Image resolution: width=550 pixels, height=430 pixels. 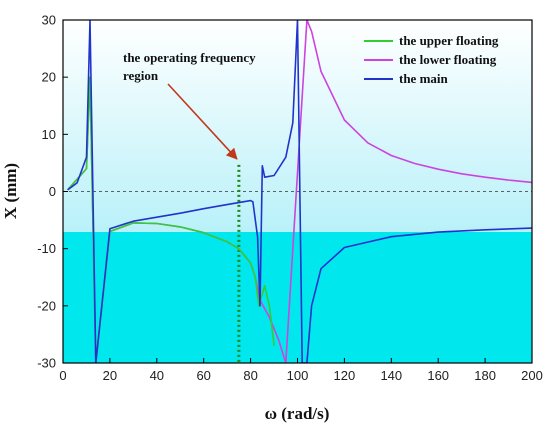 What do you see at coordinates (298, 375) in the screenshot?
I see `x-tick-label: 100` at bounding box center [298, 375].